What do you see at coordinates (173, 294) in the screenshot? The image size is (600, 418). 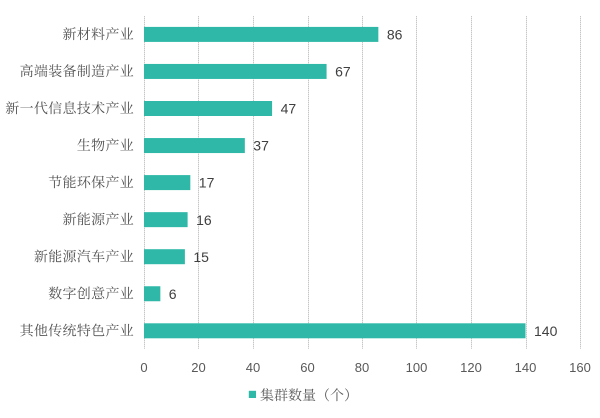 I see `svg-text: 6` at bounding box center [173, 294].